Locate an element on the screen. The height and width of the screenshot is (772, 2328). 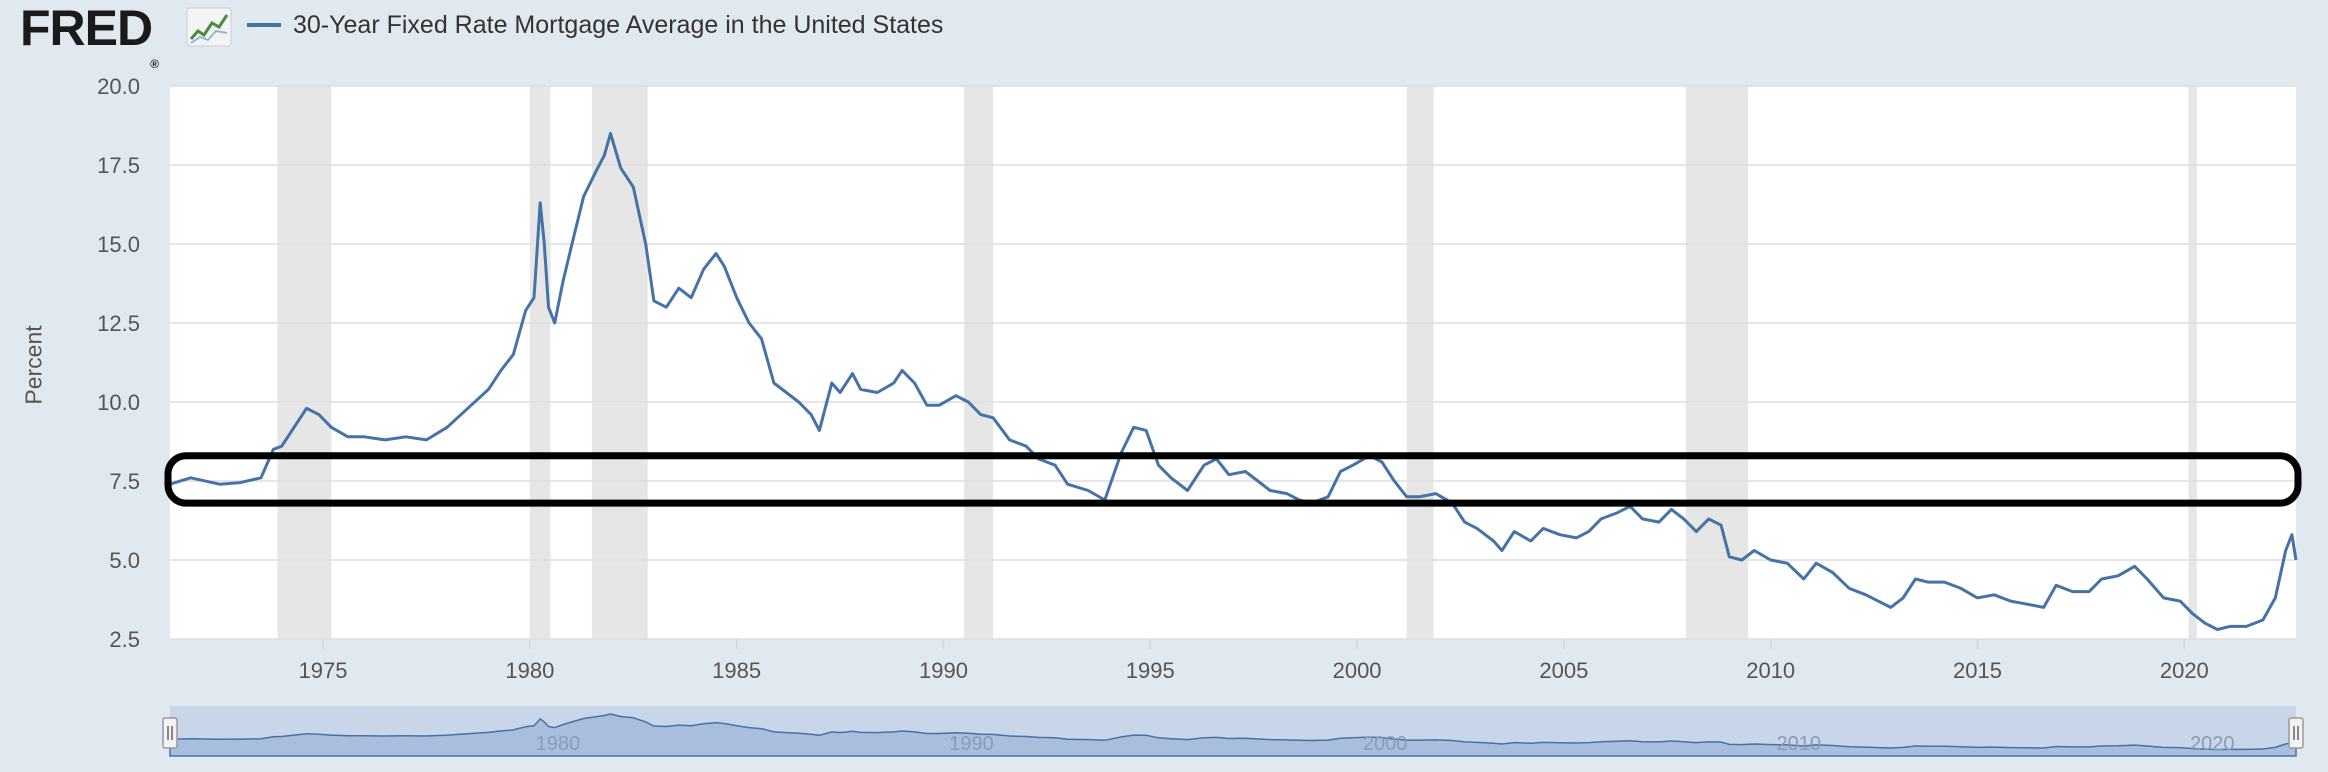
fred-logo: FRED® is located at coordinates (89, 35).